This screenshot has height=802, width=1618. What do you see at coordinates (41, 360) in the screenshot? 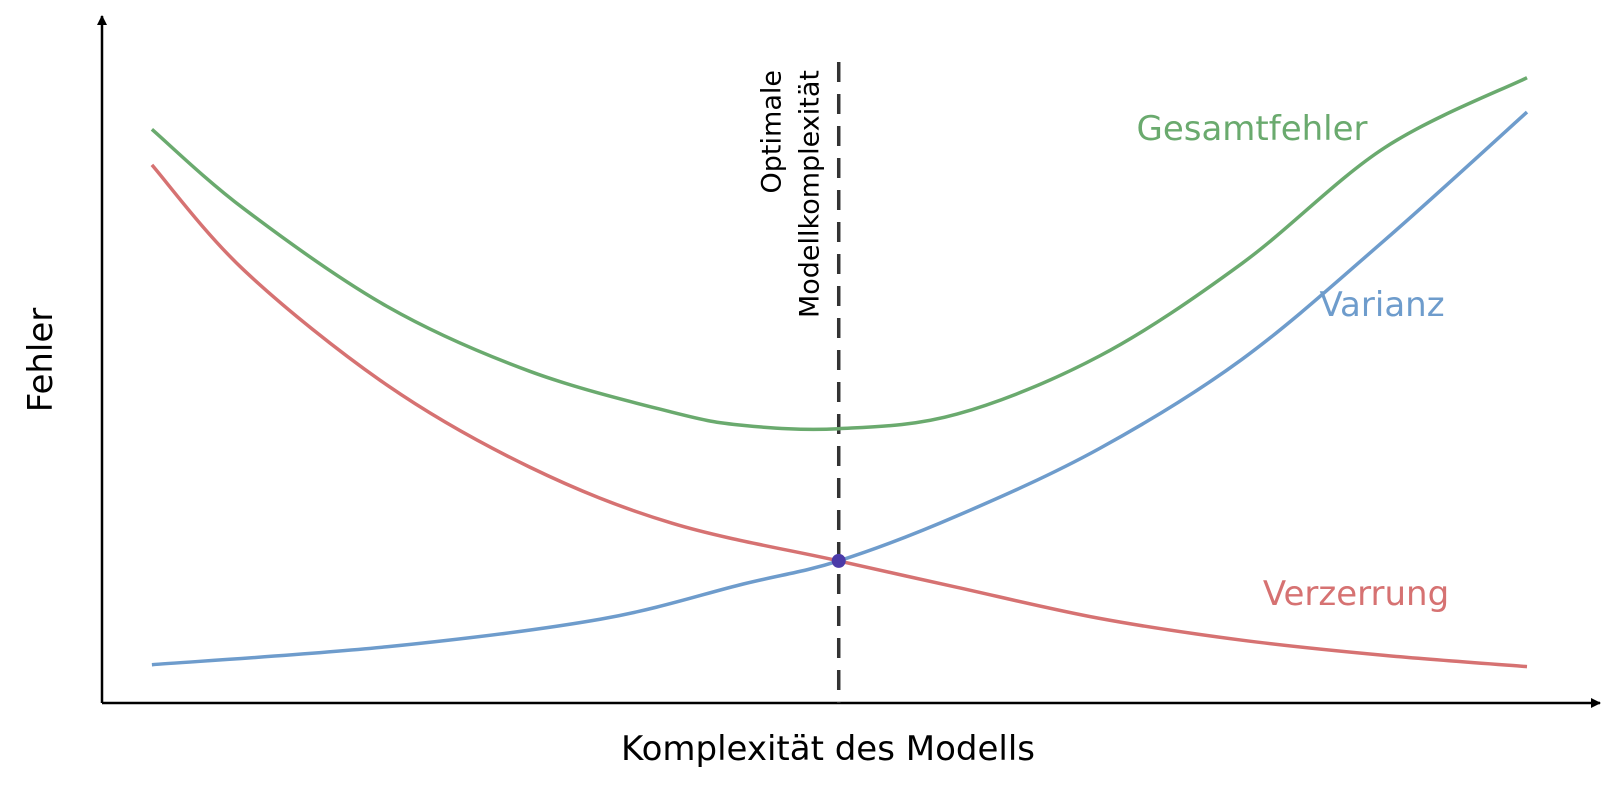
I see `y-axis-label: Fehler` at bounding box center [41, 360].